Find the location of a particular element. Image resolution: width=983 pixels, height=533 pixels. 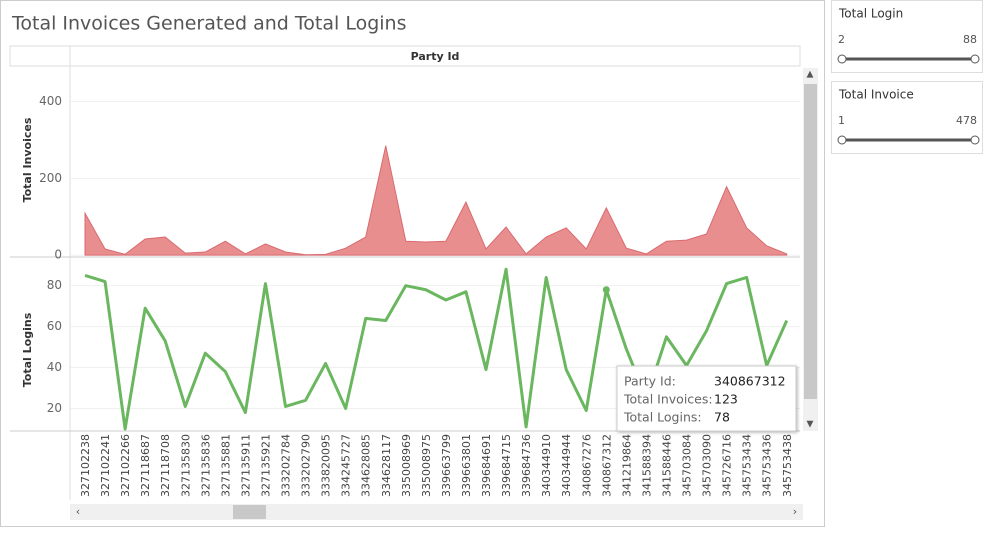

x-tick-label: 340344910 is located at coordinates (546, 465).